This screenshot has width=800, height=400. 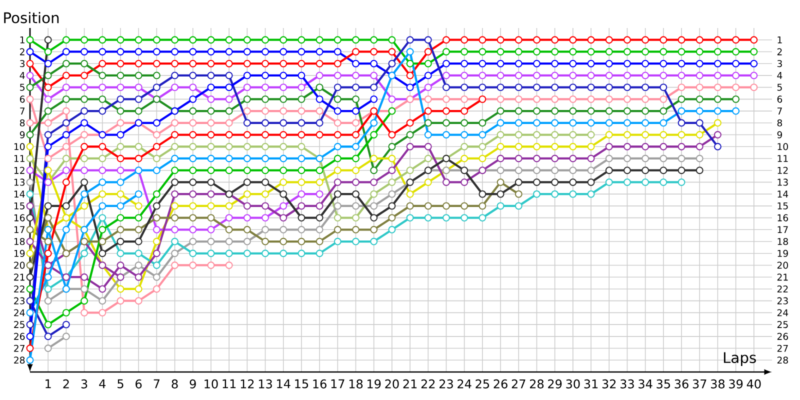 What do you see at coordinates (736, 383) in the screenshot?
I see `x-tick-label: 39` at bounding box center [736, 383].